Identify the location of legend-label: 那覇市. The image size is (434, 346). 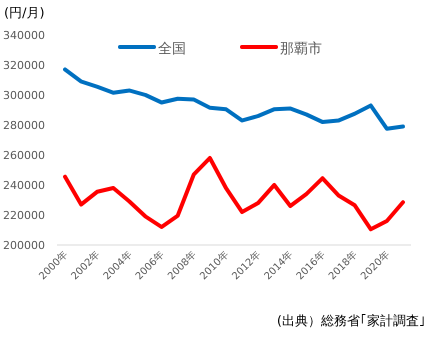
(301, 49).